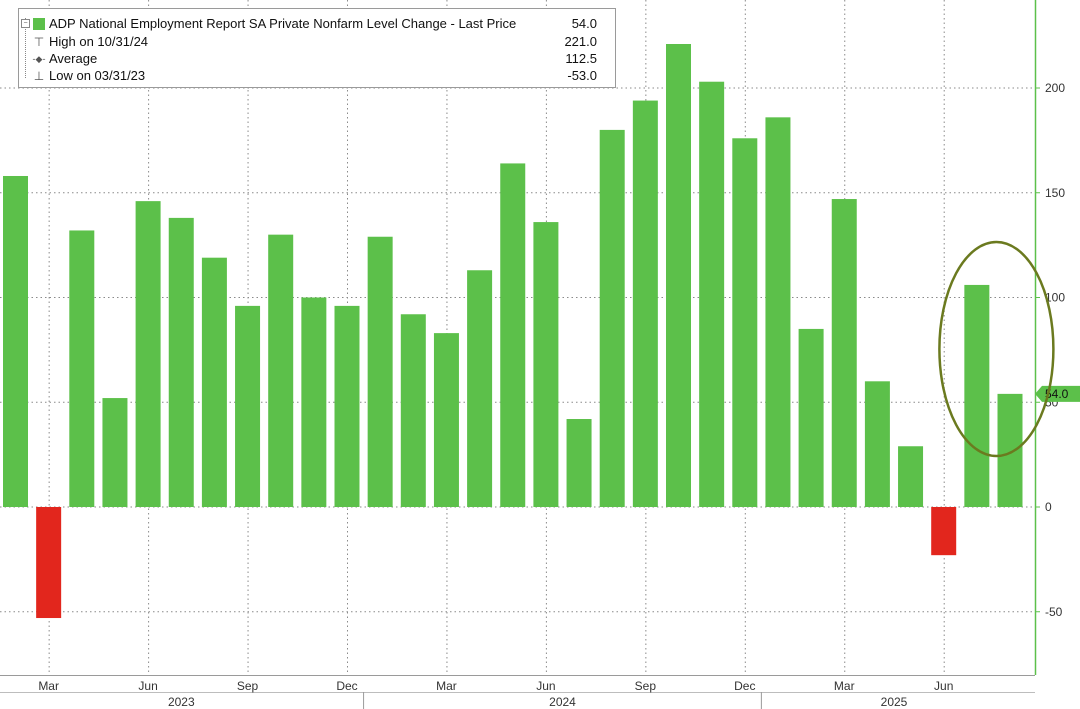 The image size is (1080, 709). What do you see at coordinates (25, 23) in the screenshot?
I see `collapse-icon: −` at bounding box center [25, 23].